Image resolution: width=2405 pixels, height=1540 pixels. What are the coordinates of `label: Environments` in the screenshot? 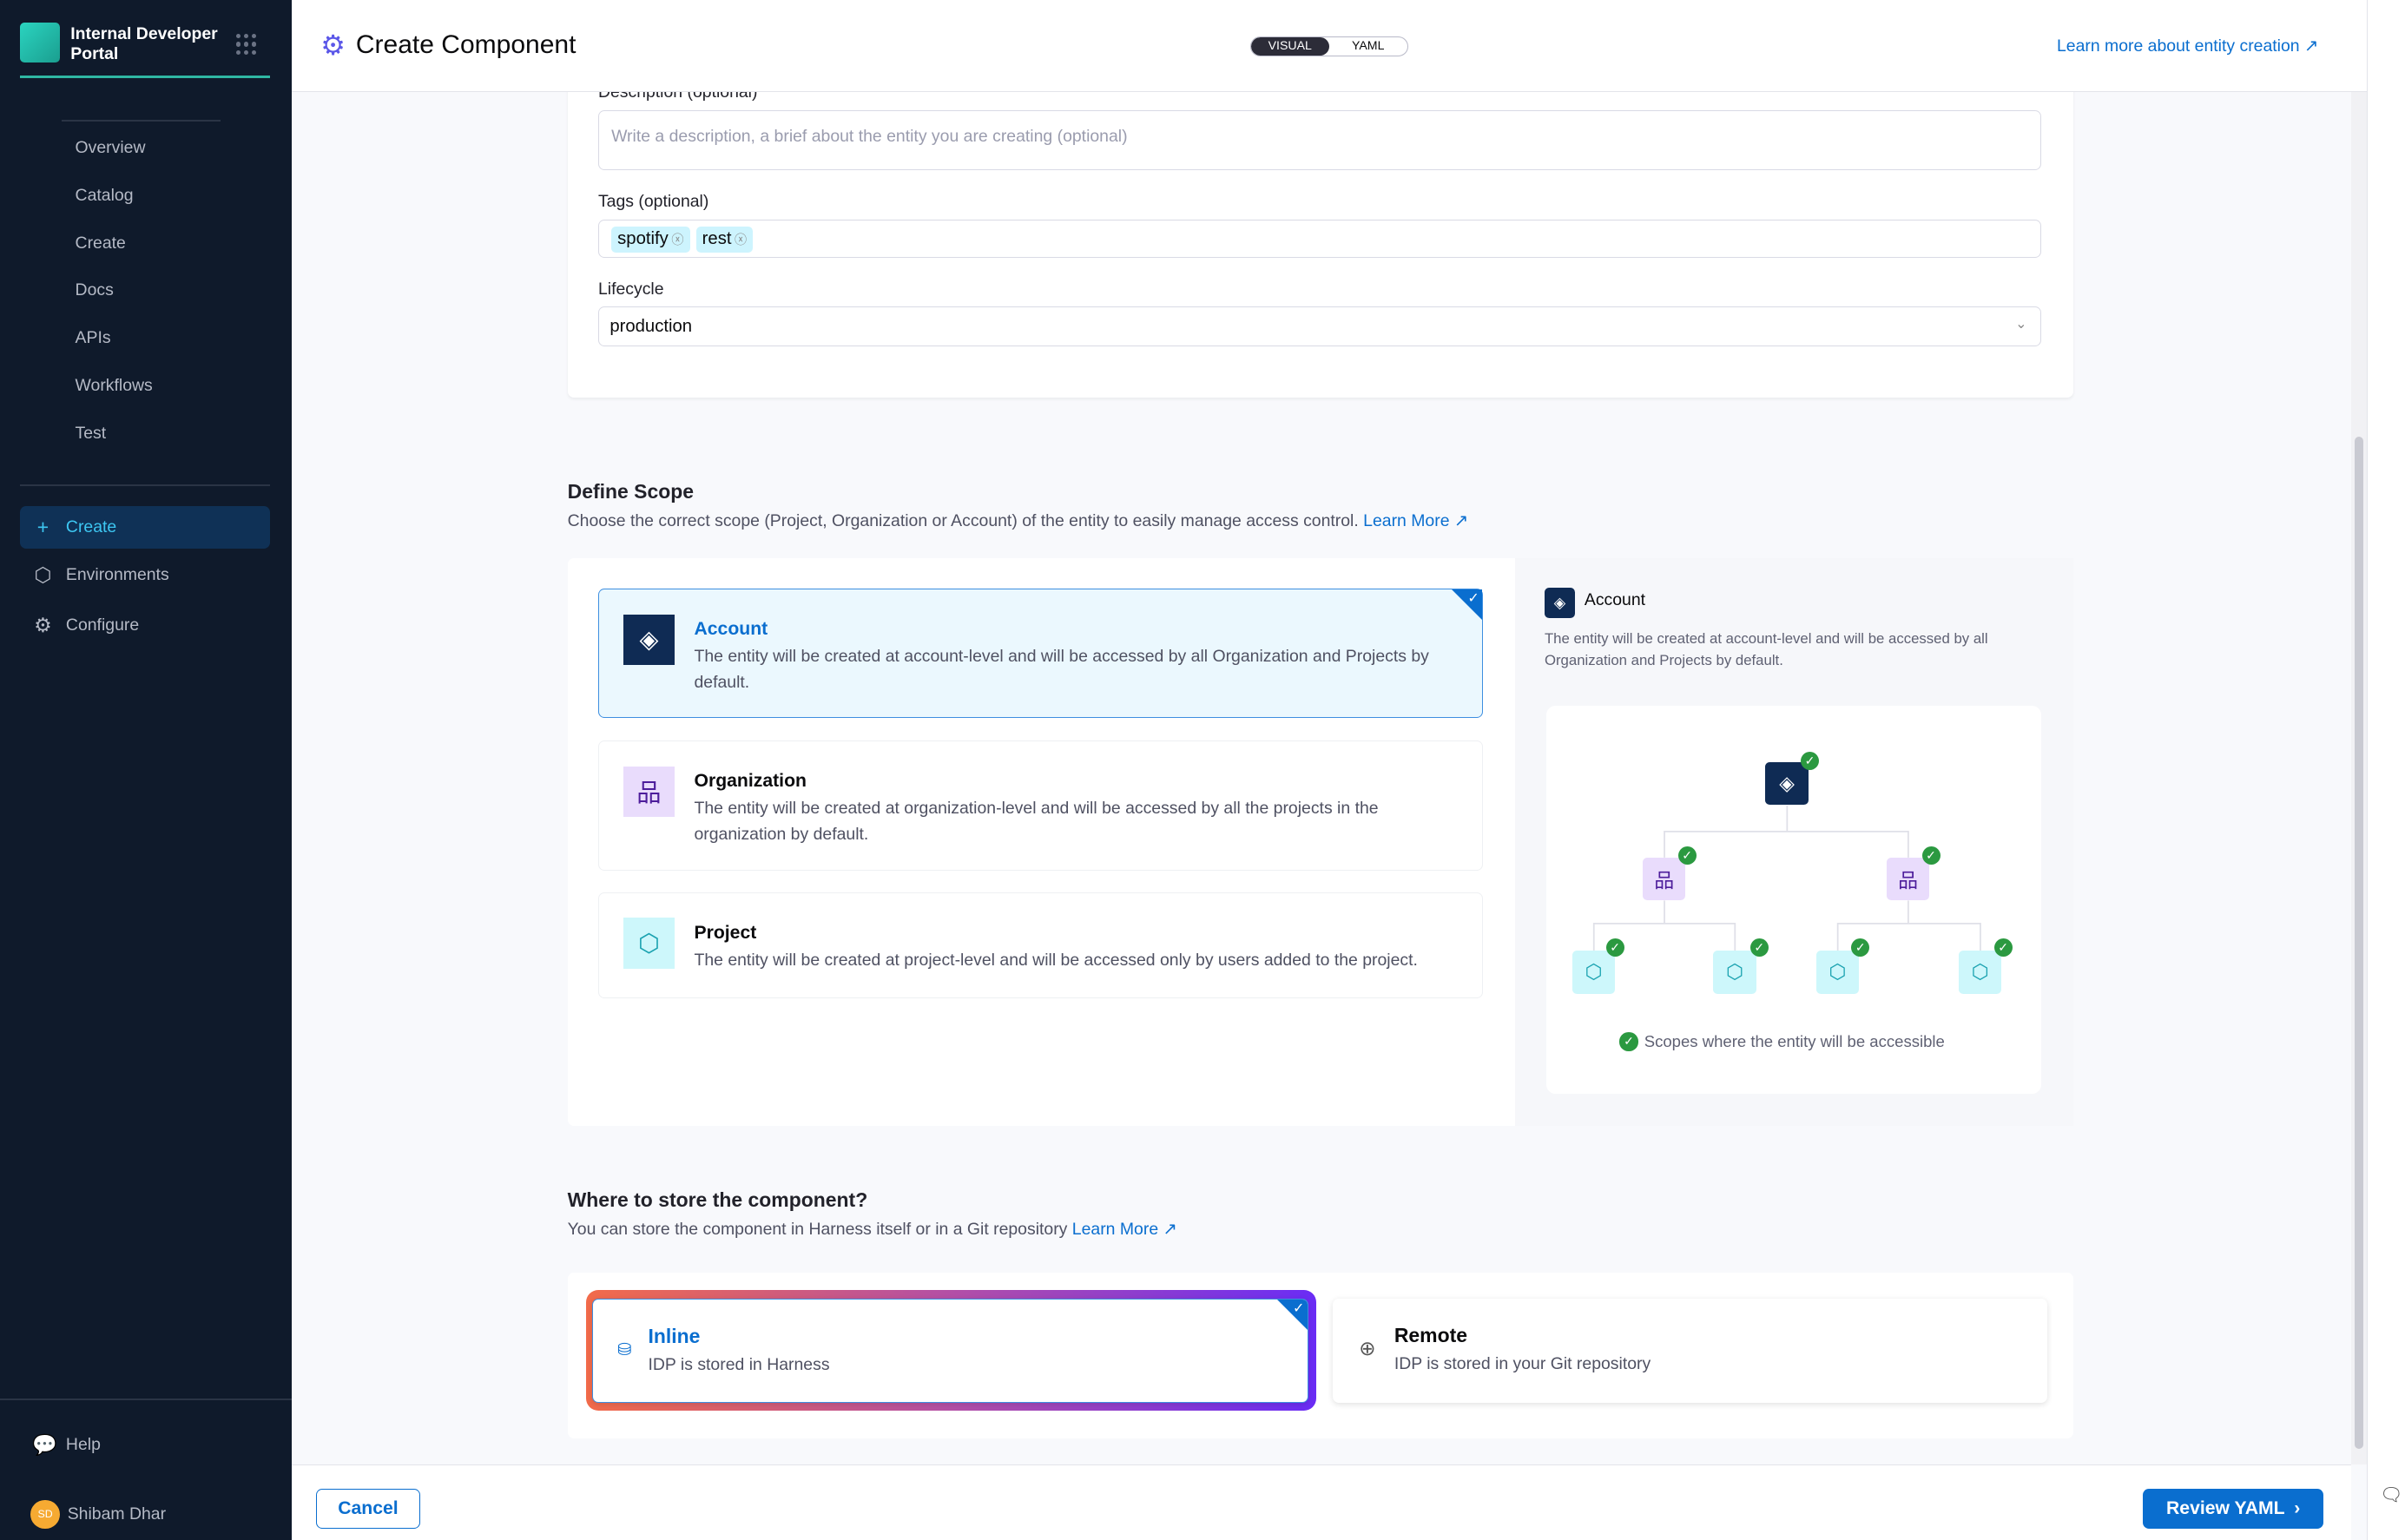 It's located at (117, 574).